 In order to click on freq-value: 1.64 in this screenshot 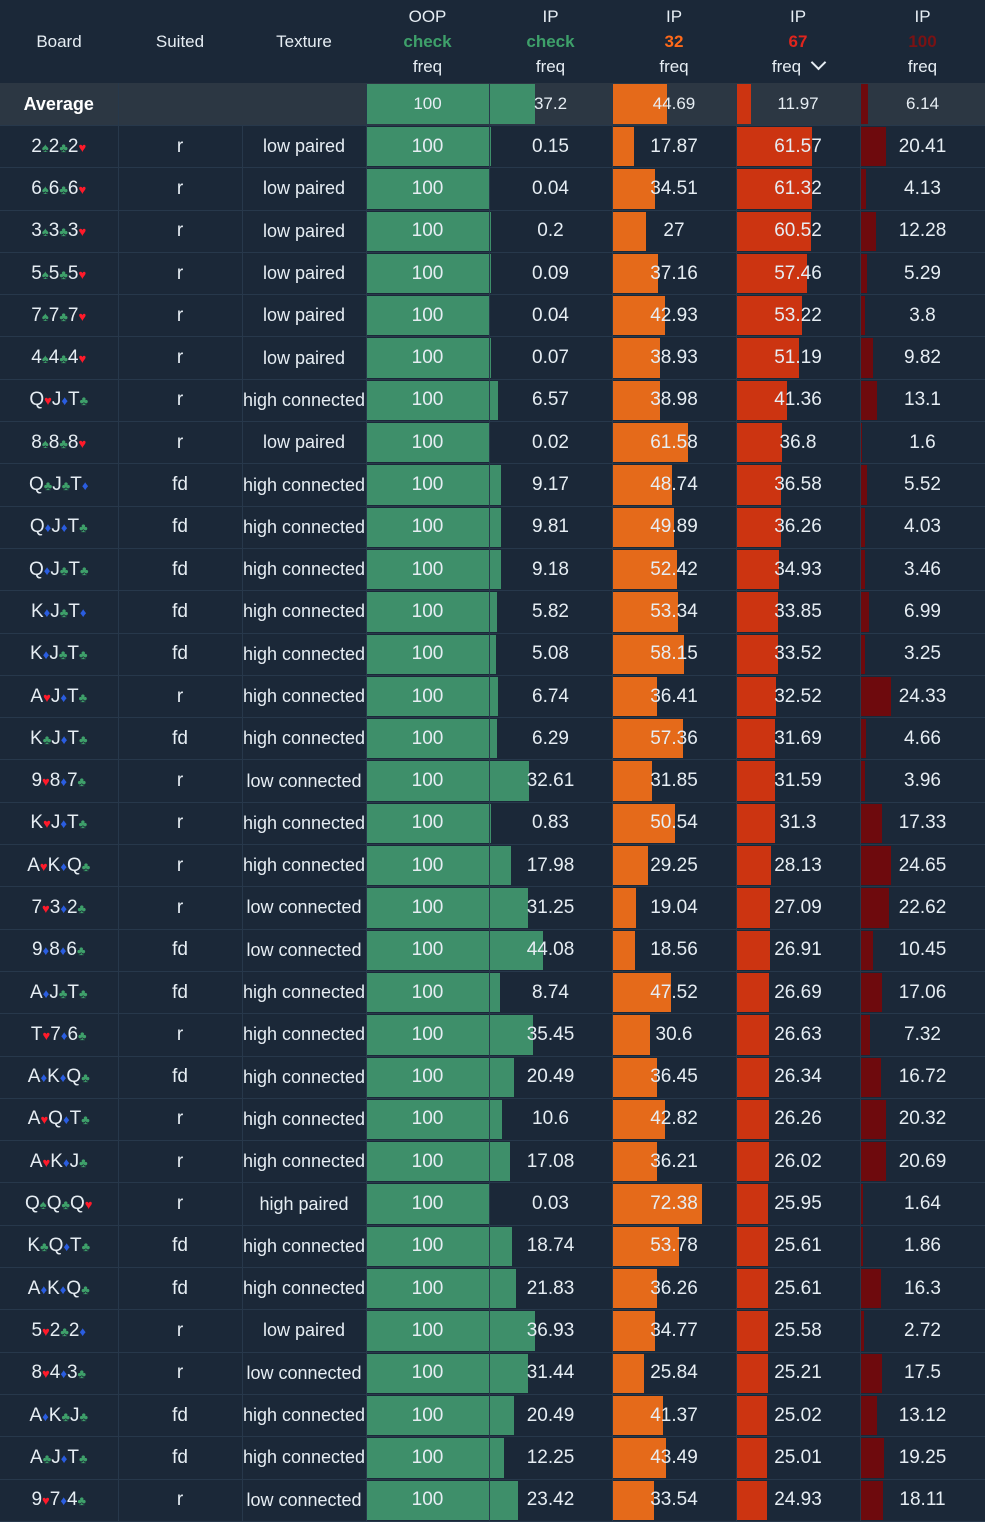, I will do `click(922, 1203)`.